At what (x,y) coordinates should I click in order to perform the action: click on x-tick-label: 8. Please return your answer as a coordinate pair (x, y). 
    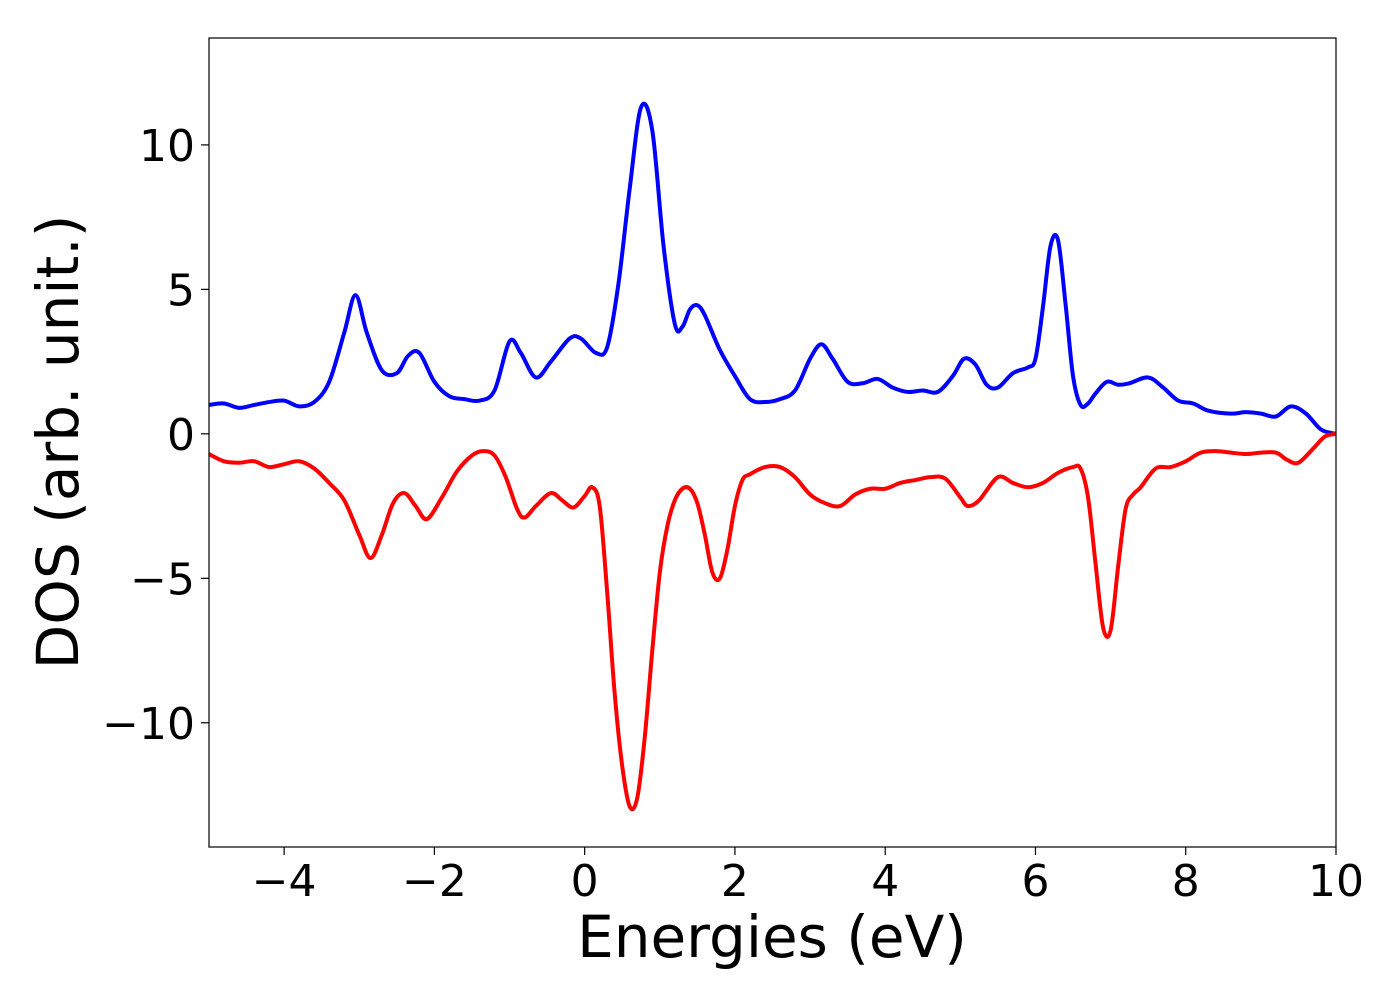
    Looking at the image, I should click on (1186, 881).